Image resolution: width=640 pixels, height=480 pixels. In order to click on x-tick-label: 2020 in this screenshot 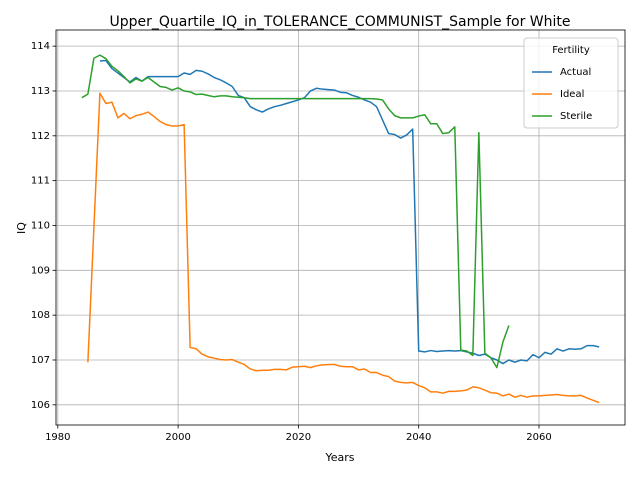, I will do `click(298, 437)`.